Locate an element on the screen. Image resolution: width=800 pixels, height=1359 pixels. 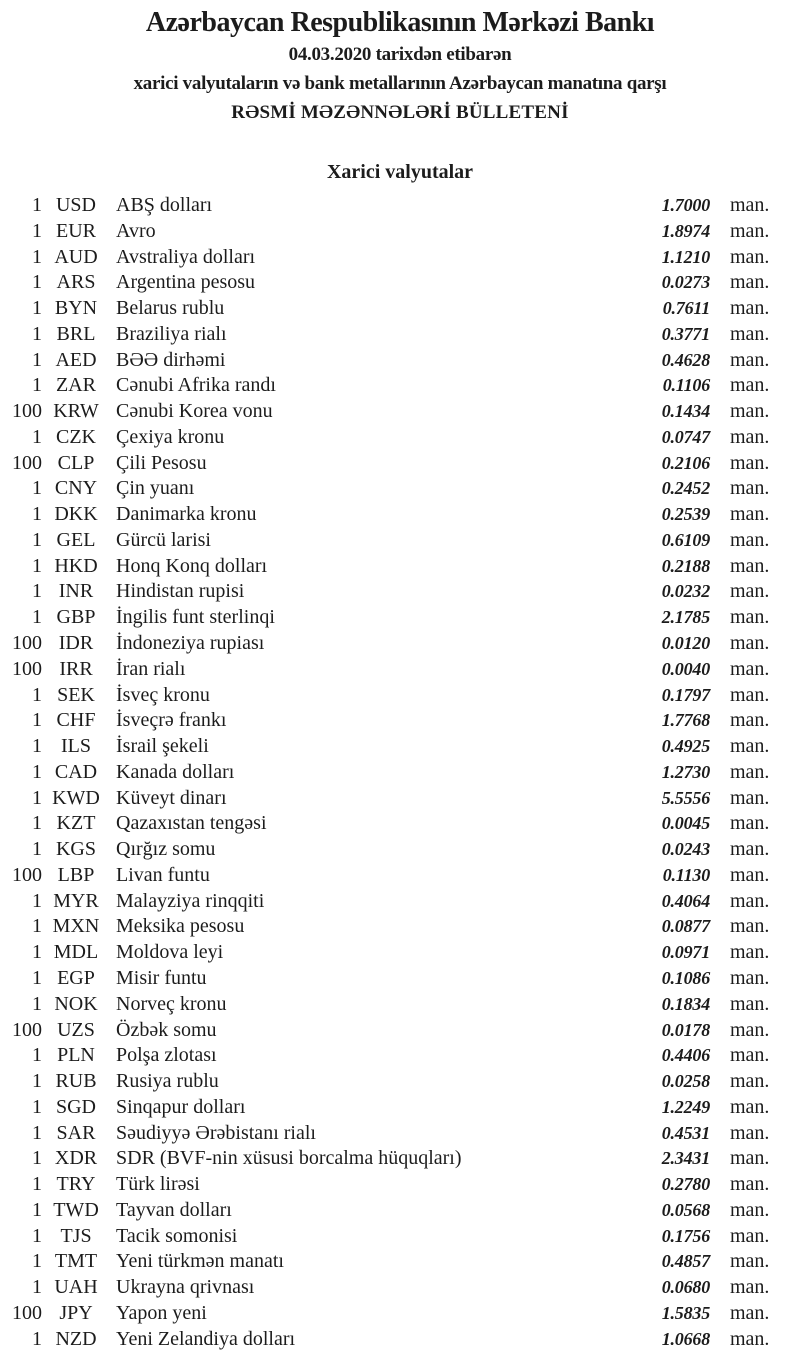
row-currency-code: HKD is located at coordinates (76, 565).